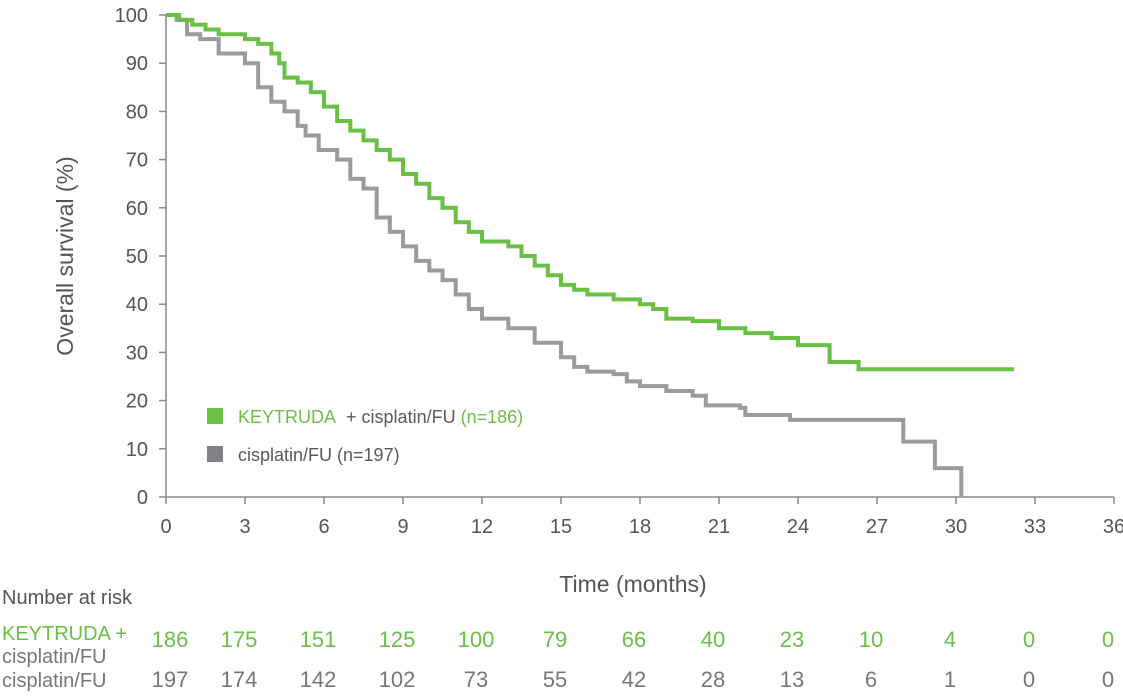  I want to click on x-tick-label: 24, so click(798, 527).